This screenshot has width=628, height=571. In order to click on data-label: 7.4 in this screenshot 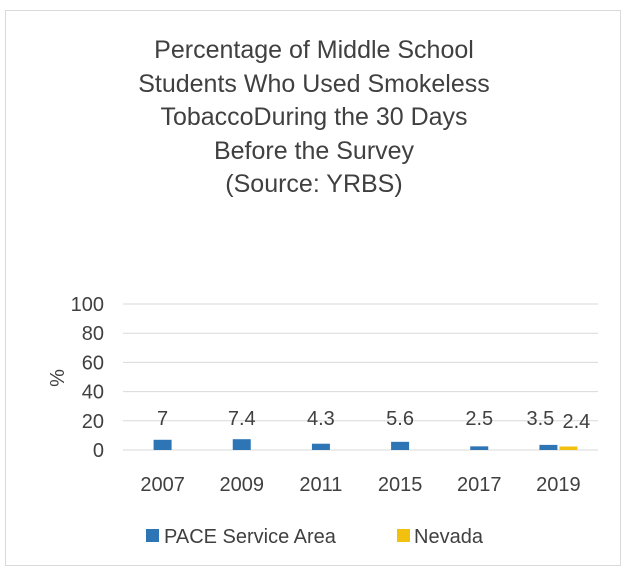, I will do `click(242, 419)`.